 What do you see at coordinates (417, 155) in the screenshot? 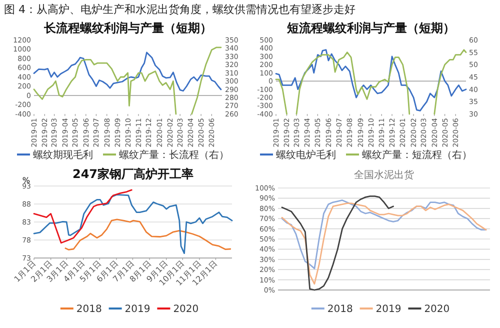
I see `legend-label: 螺纹产量：短流程（右）` at bounding box center [417, 155].